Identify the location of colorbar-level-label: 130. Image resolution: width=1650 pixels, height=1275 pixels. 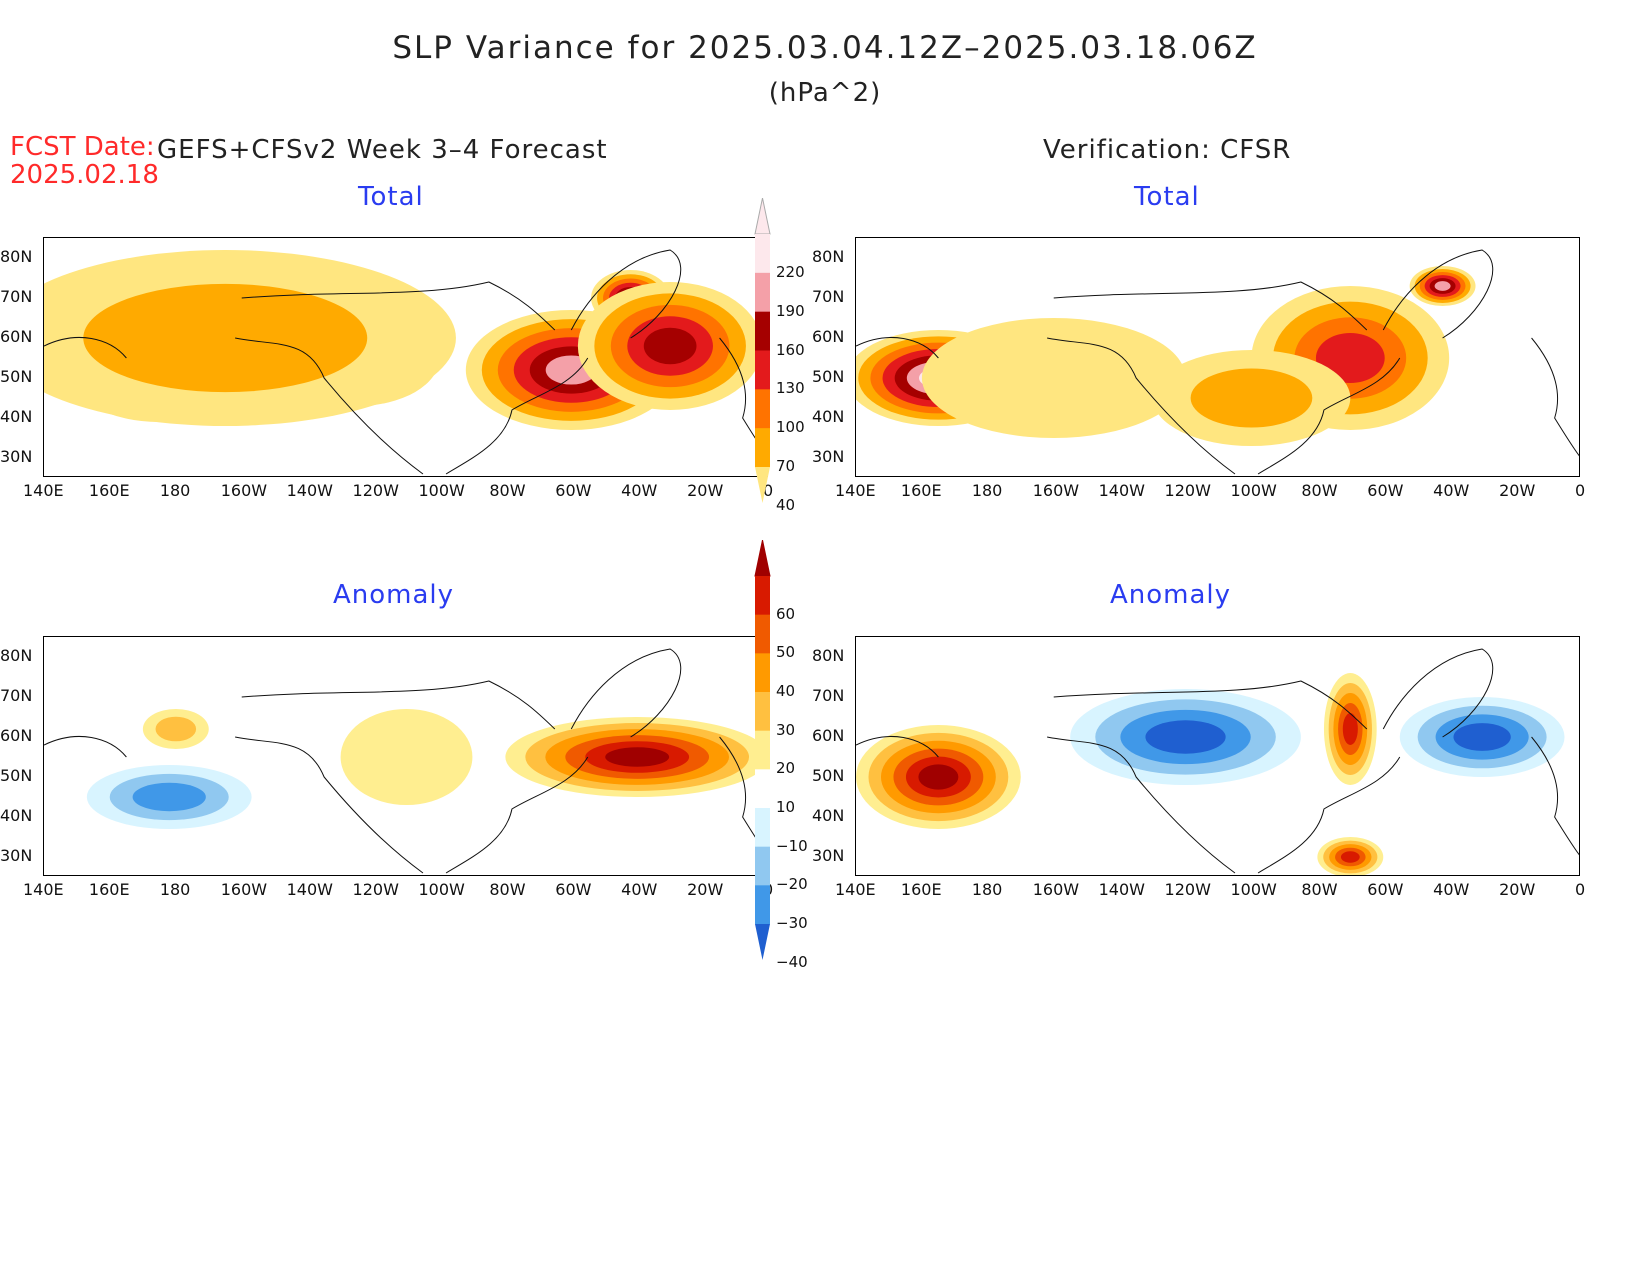
(790, 388).